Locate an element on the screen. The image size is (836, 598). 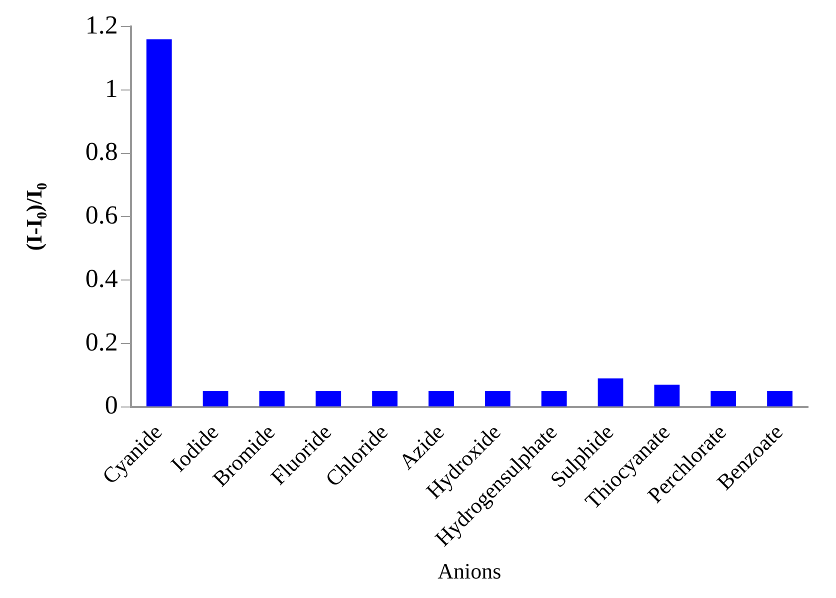
y-tick-label: 1 is located at coordinates (111, 88).